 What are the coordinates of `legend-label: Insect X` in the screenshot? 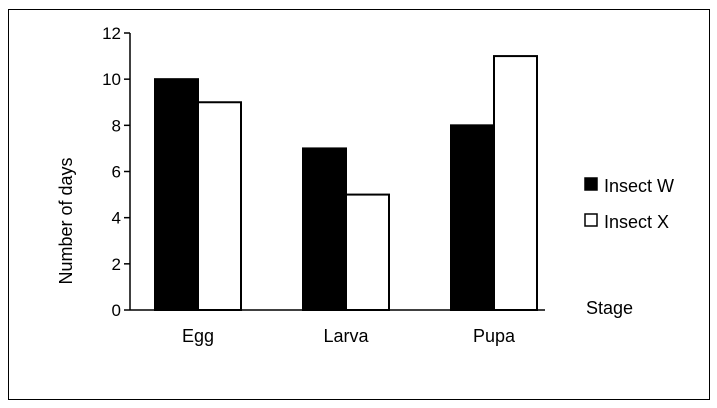 It's located at (636, 222).